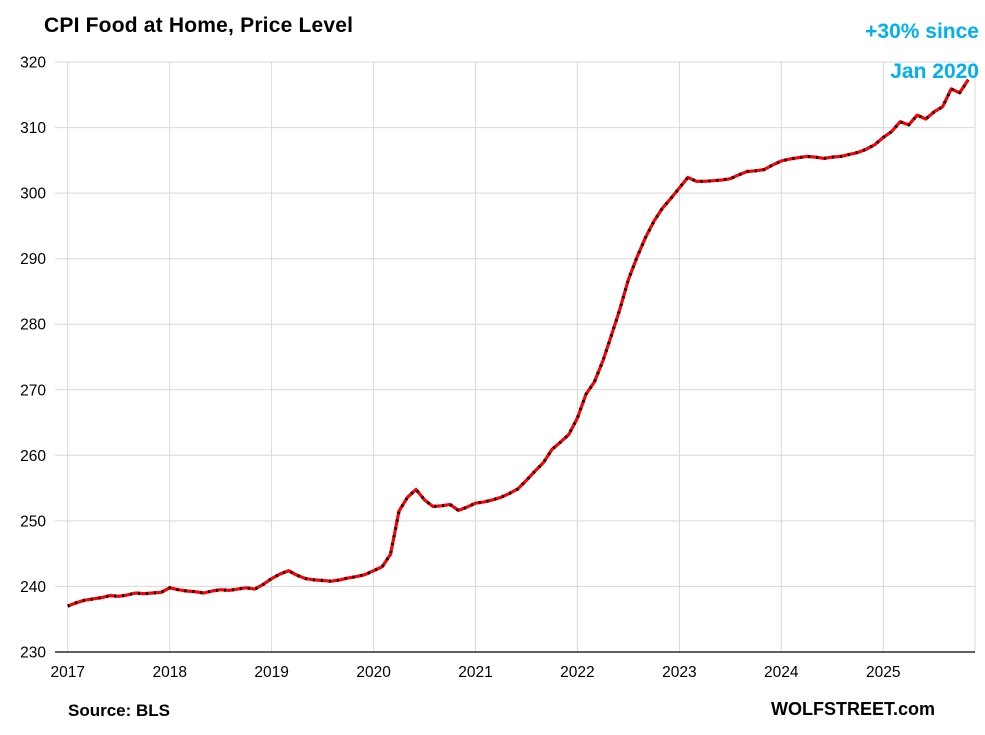 The image size is (985, 735). I want to click on x-axis-tick-label: 2018, so click(169, 672).